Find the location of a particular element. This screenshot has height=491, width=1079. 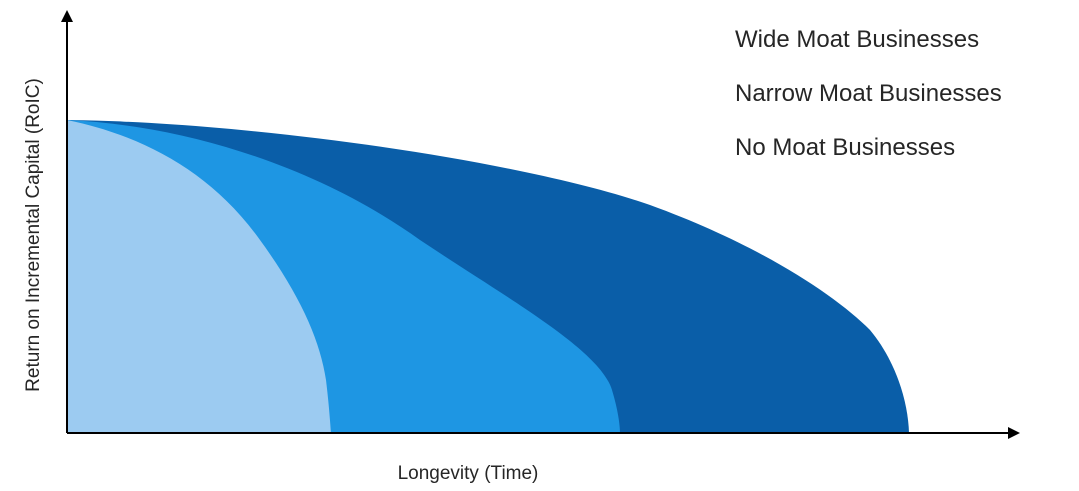

legend-no-moat: No Moat Businesses is located at coordinates (845, 147).